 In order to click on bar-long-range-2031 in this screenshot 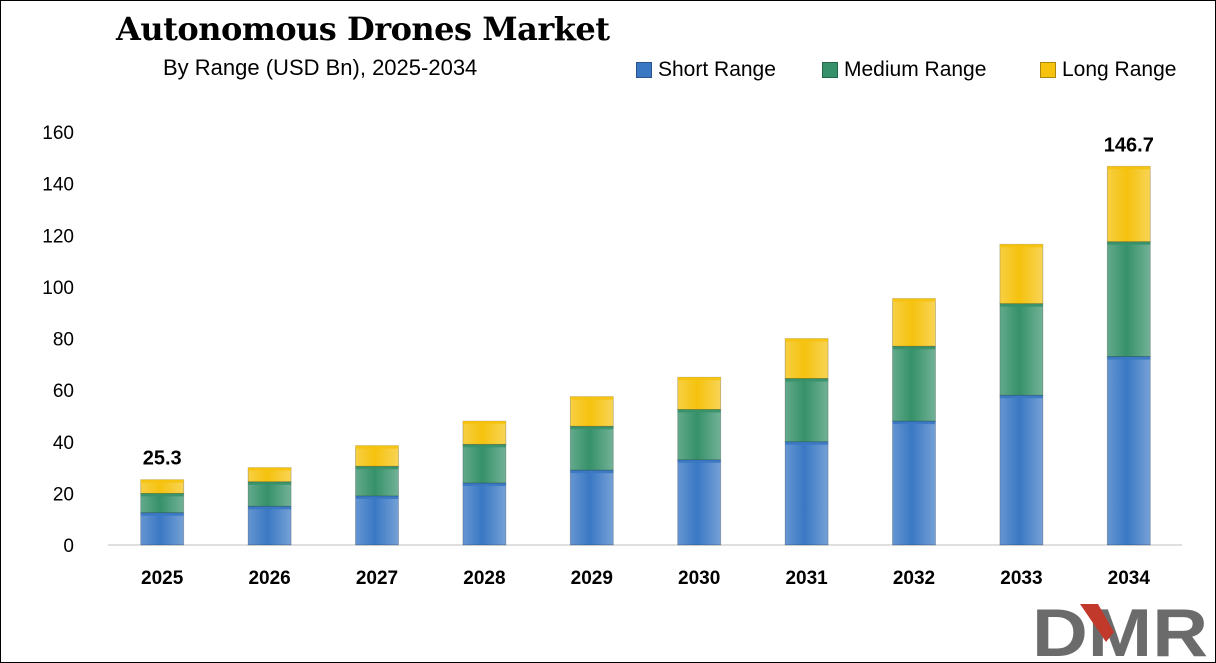, I will do `click(806, 358)`.